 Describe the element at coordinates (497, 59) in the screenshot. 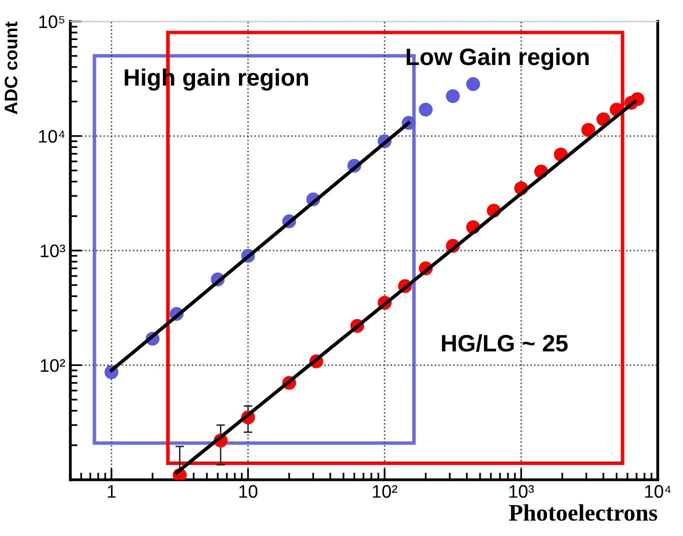

I see `annotation: Low Gain region` at that location.